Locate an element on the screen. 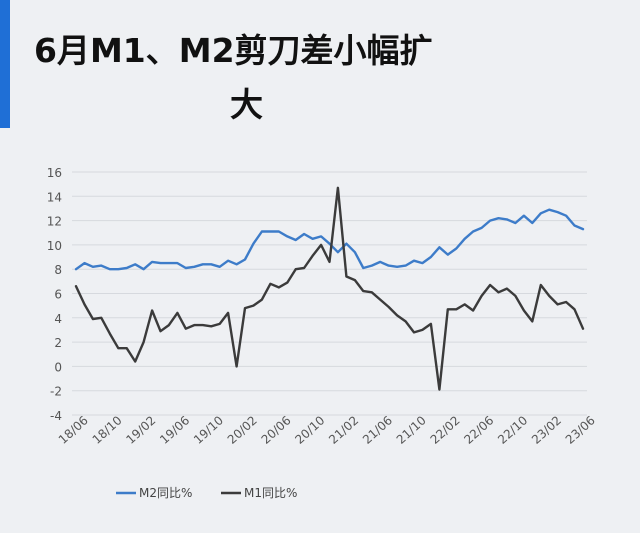 This screenshot has height=533, width=640. legend-m1: M1同比% is located at coordinates (259, 493).